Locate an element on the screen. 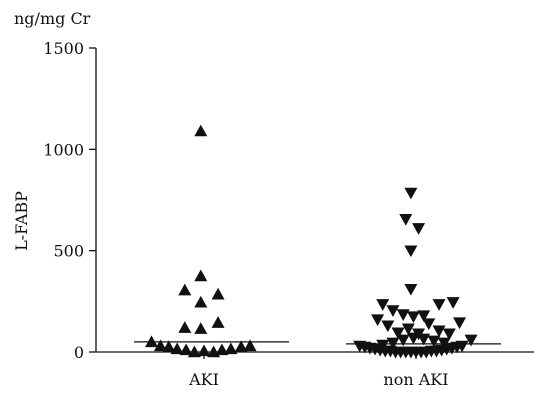  y-ticks: 0 500 1000 1500 is located at coordinates (69, 200).